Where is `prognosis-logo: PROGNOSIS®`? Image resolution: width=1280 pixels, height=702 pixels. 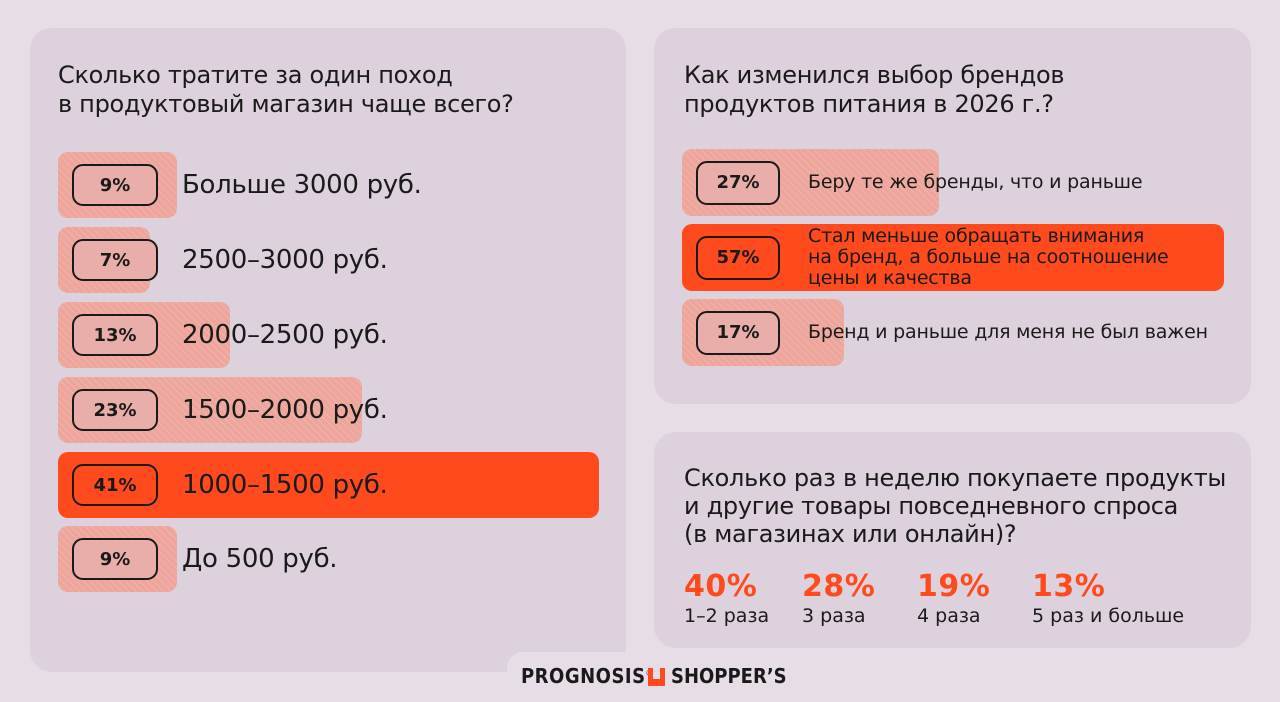 prognosis-logo: PROGNOSIS® is located at coordinates (586, 676).